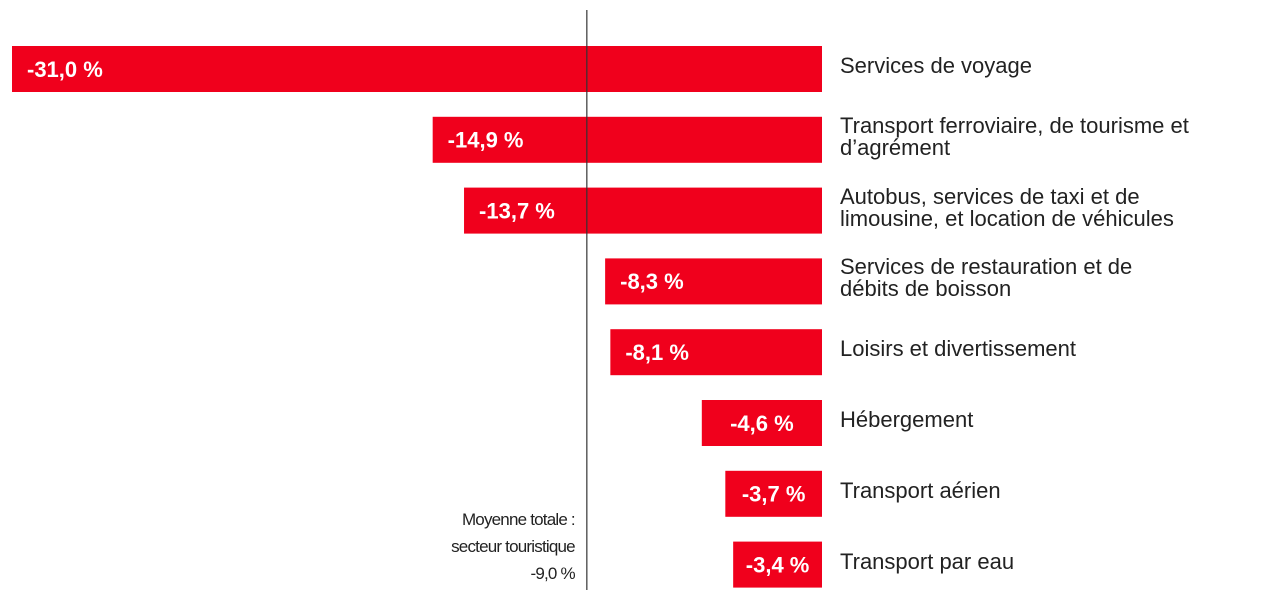 The width and height of the screenshot is (1265, 590). Describe the element at coordinates (958, 349) in the screenshot. I see `category-label: Loisirs et divertissement` at that location.